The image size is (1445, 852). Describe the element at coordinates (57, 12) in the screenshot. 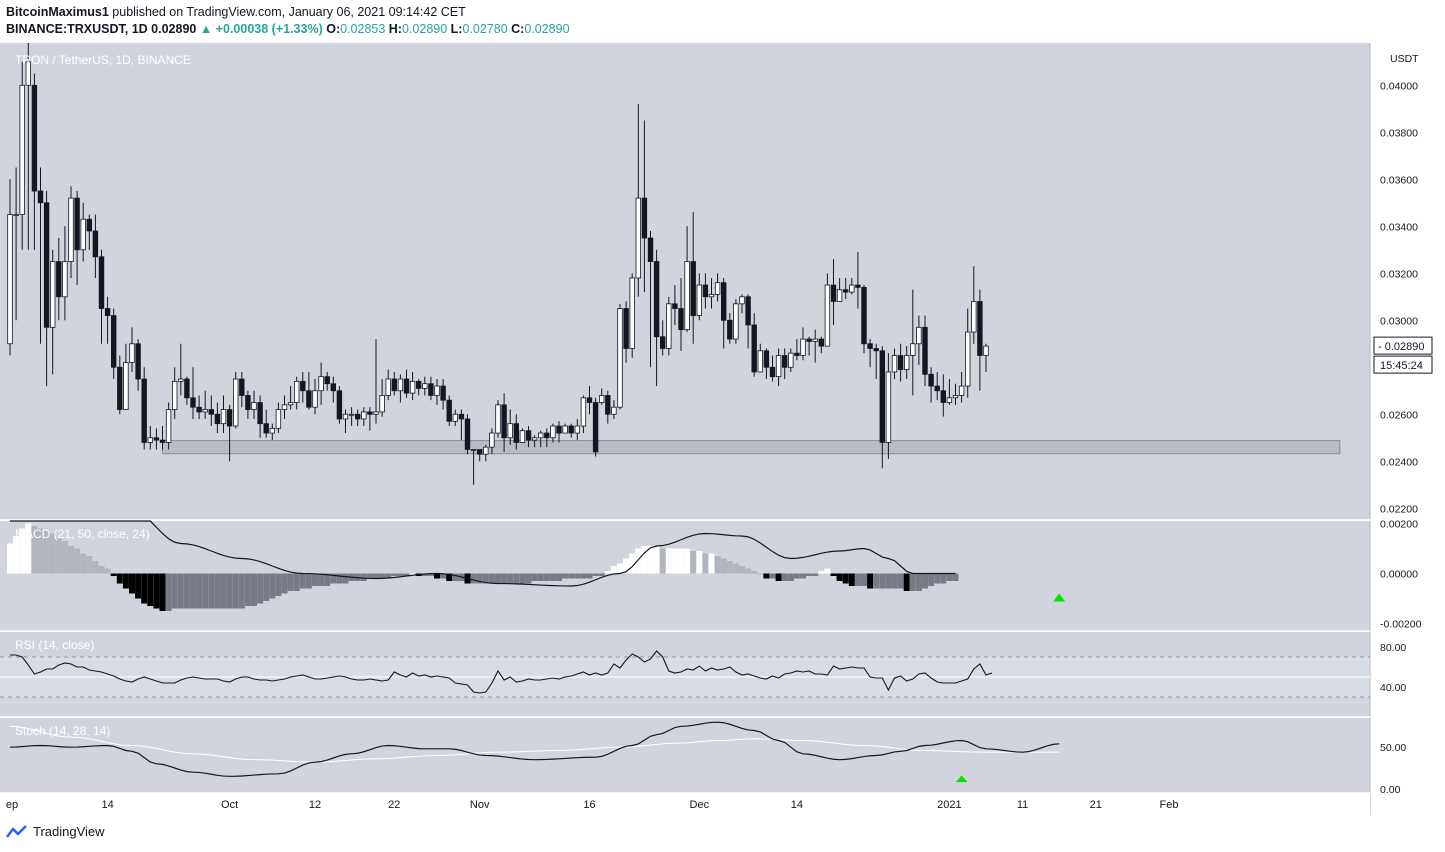

I see `author-name: BitcoinMaximus1` at that location.